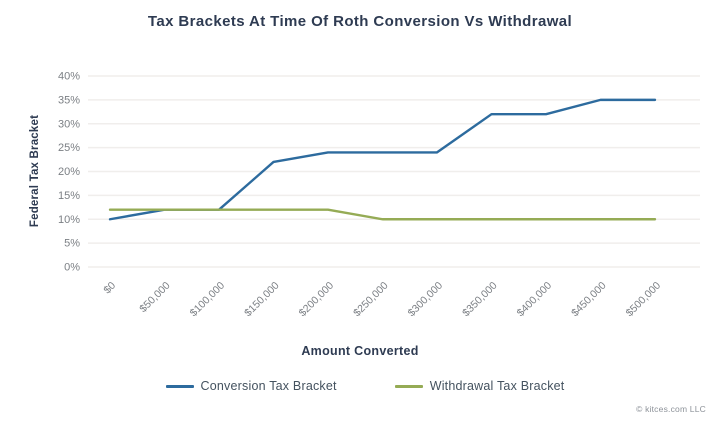 This screenshot has width=720, height=437. Describe the element at coordinates (360, 351) in the screenshot. I see `x-axis-title: Amount Converted` at that location.